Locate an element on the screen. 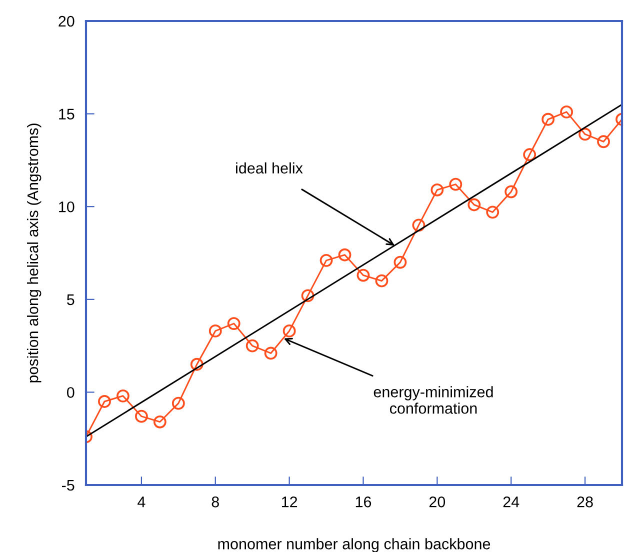 This screenshot has width=627, height=552. y-tick-label: 5 is located at coordinates (70, 300).